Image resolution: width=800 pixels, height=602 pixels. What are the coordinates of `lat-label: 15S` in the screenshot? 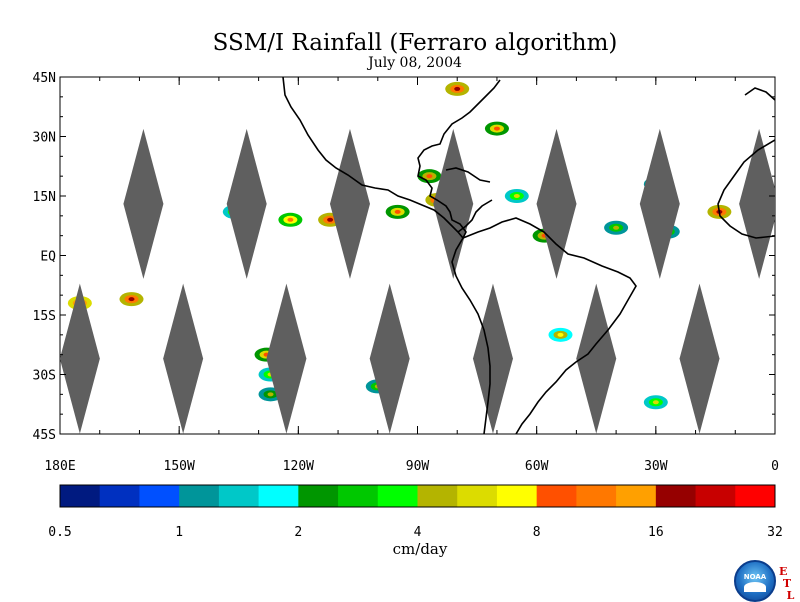 It's located at (44, 316).